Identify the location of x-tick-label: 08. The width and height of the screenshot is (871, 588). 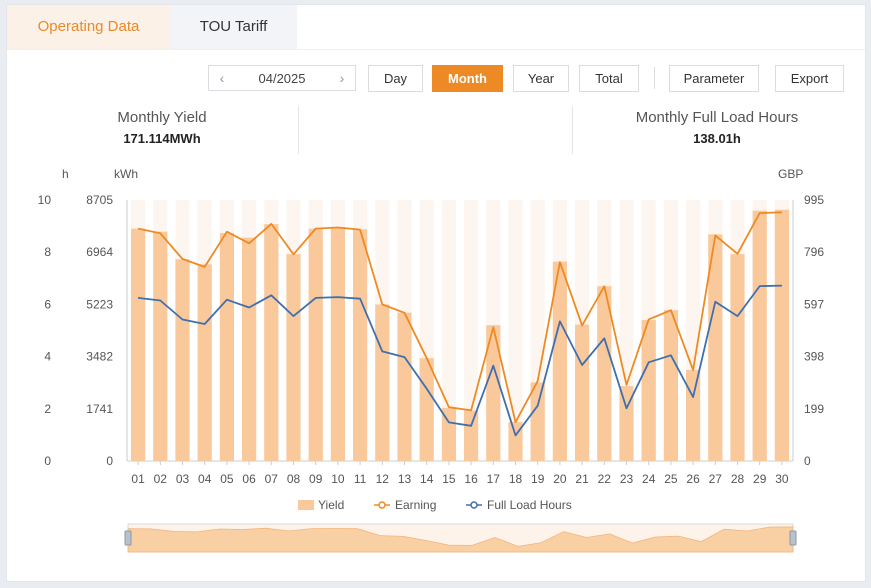
(294, 479).